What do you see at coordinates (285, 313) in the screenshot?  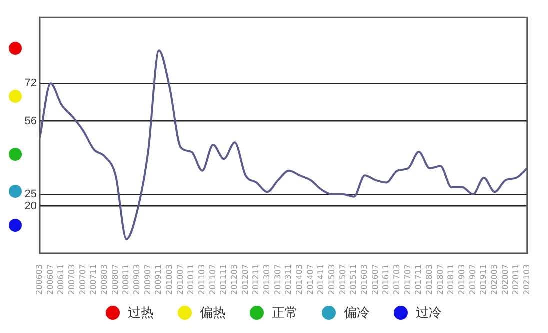 I see `text: 正常` at bounding box center [285, 313].